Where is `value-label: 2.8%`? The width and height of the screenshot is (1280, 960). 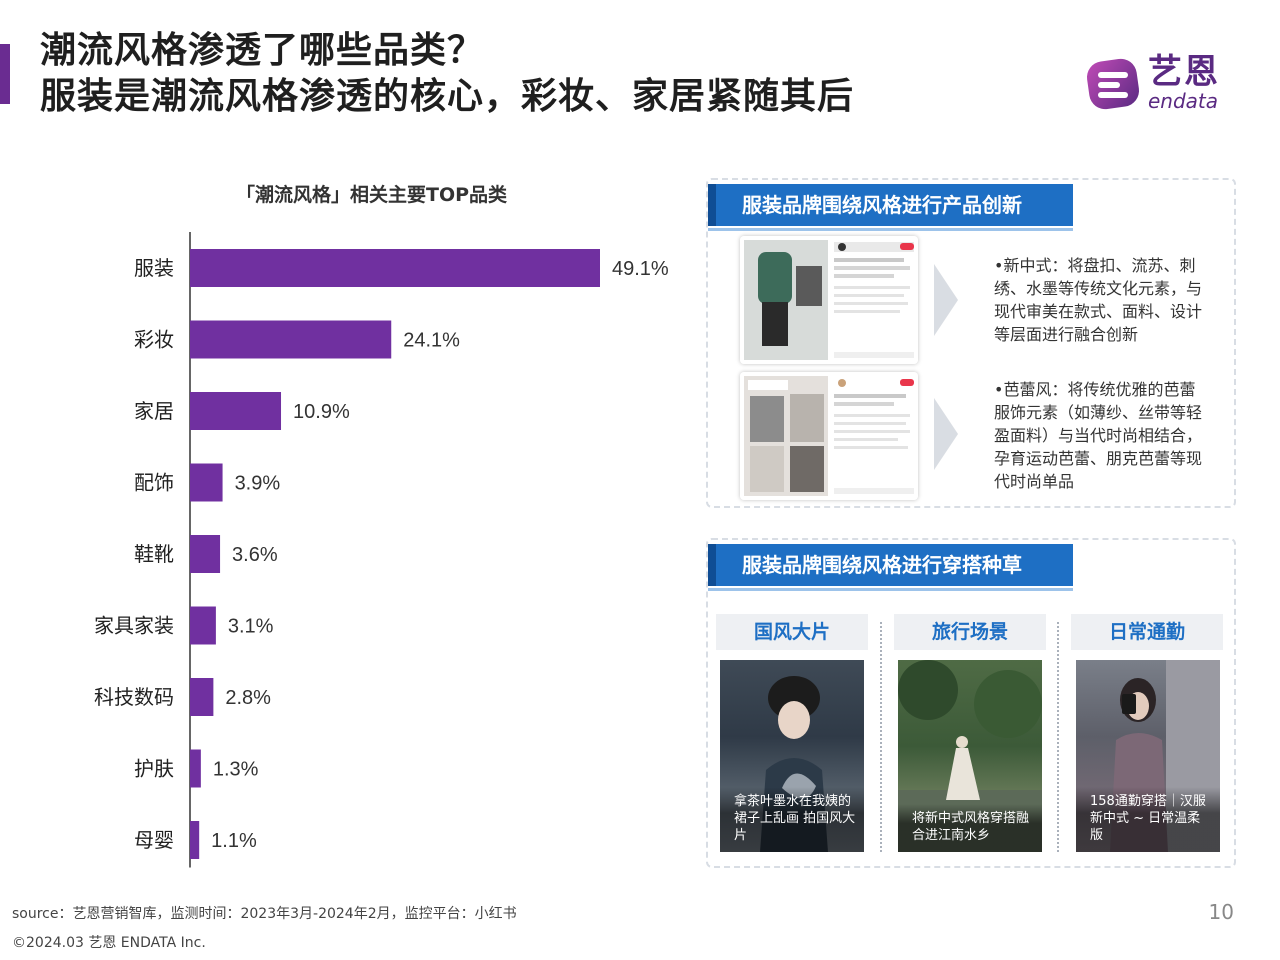 value-label: 2.8% is located at coordinates (248, 698).